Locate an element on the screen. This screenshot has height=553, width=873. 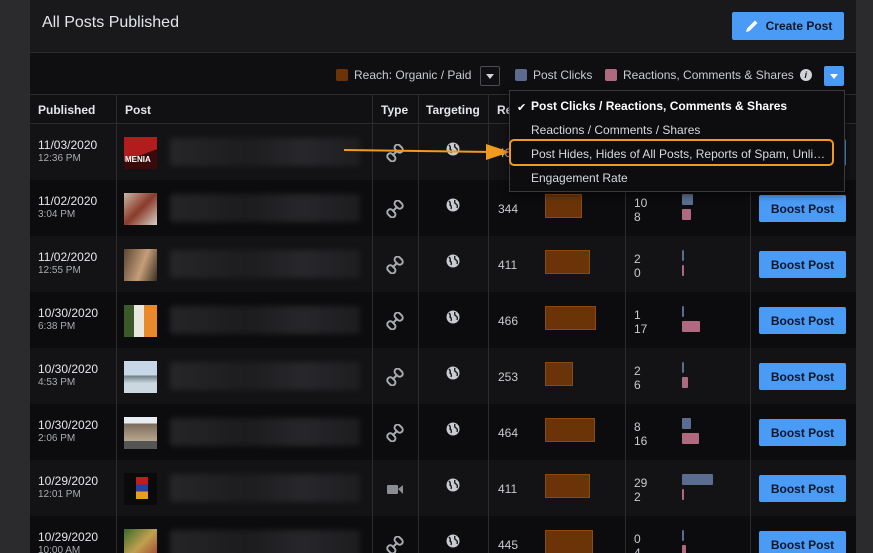
clicks-swatch is located at coordinates (521, 75).